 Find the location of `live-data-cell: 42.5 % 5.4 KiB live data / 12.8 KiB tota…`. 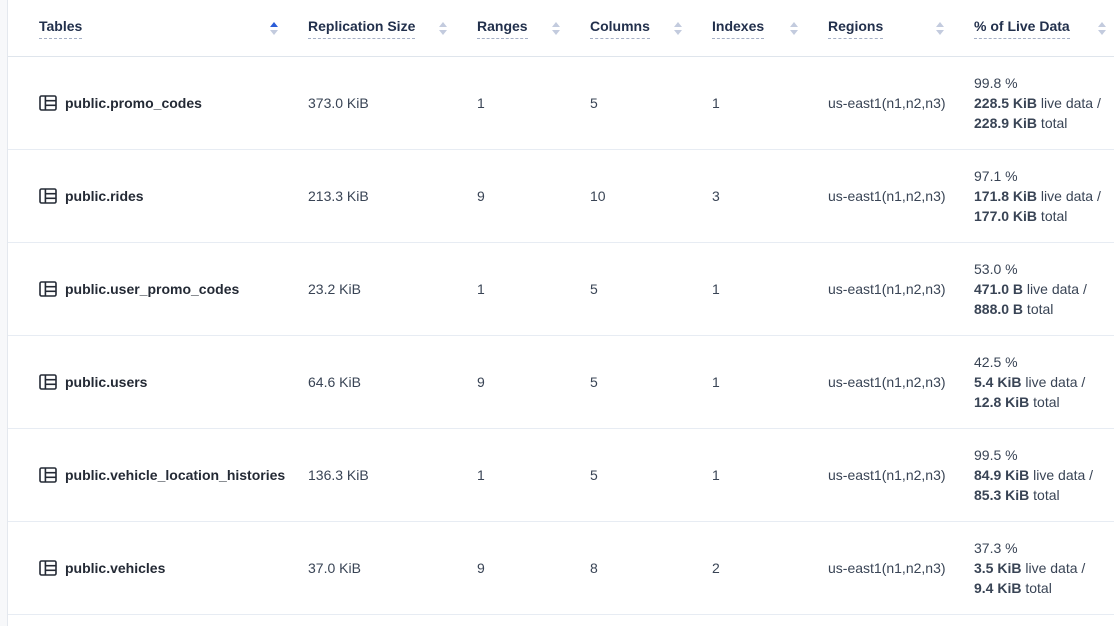

live-data-cell: 42.5 % 5.4 KiB live data / 12.8 KiB tota… is located at coordinates (1044, 382).